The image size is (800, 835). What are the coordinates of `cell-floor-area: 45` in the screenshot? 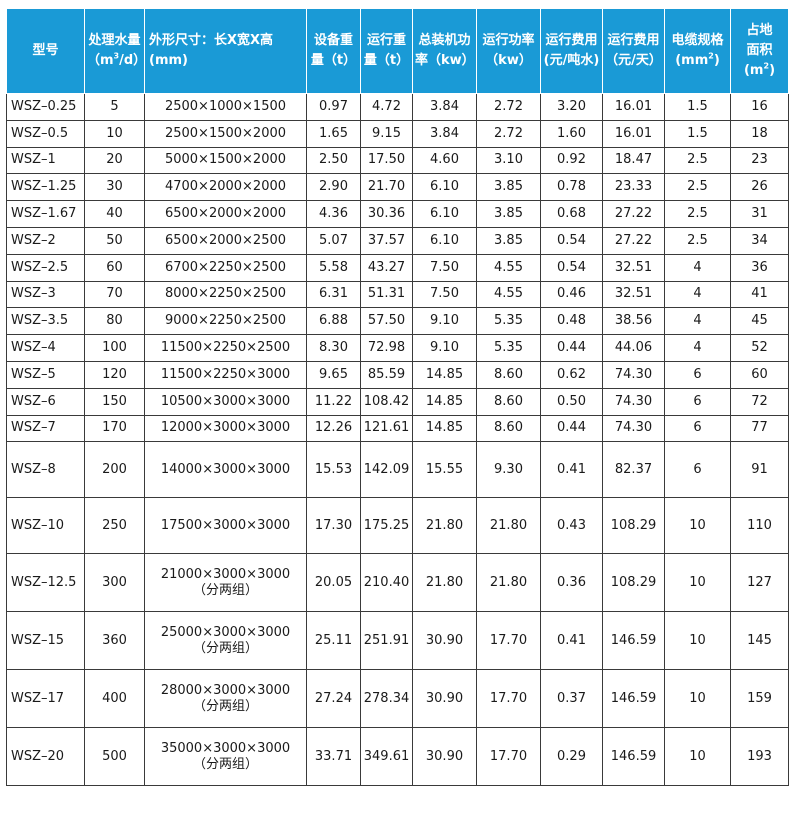 It's located at (759, 321).